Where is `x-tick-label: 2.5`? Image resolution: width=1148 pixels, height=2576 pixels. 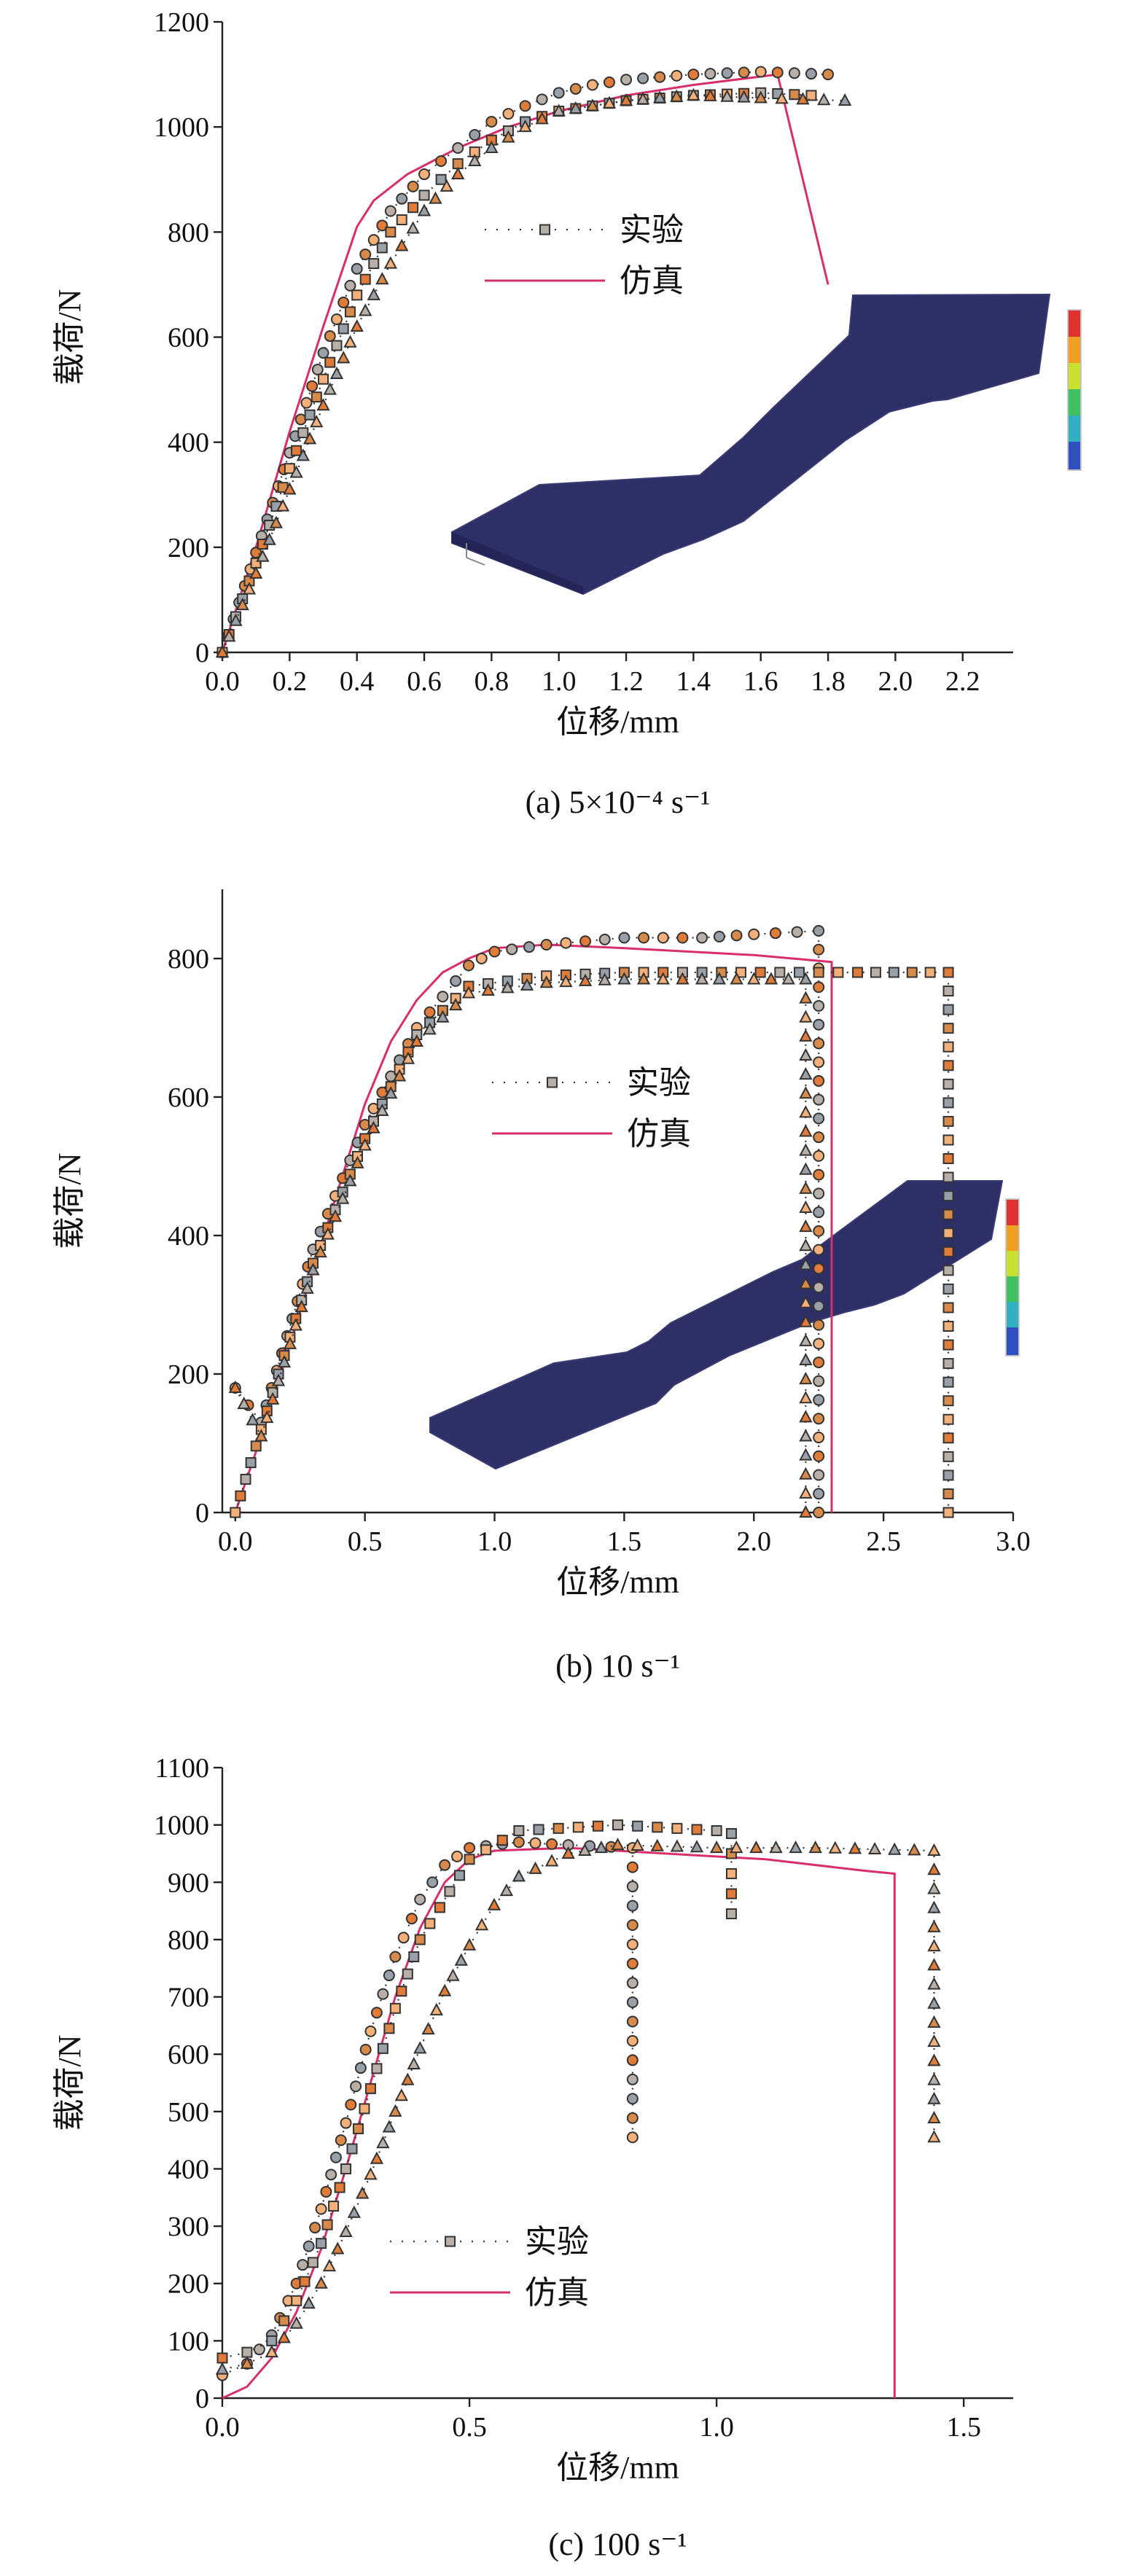 x-tick-label: 2.5 is located at coordinates (883, 1542).